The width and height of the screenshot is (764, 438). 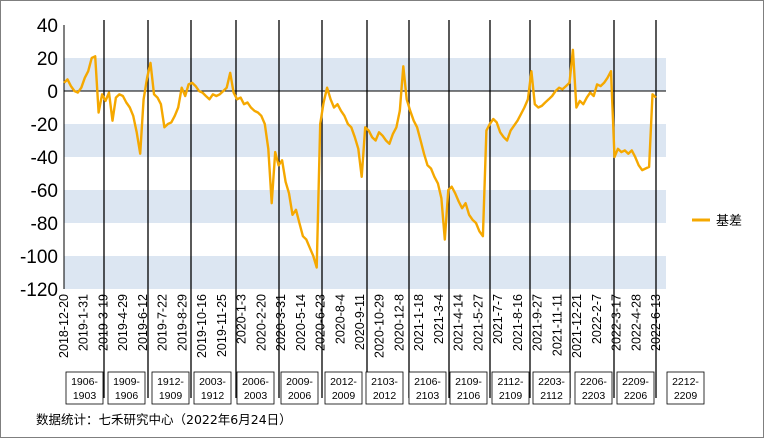 I want to click on y-tick-label: 40, so click(x=47, y=26).